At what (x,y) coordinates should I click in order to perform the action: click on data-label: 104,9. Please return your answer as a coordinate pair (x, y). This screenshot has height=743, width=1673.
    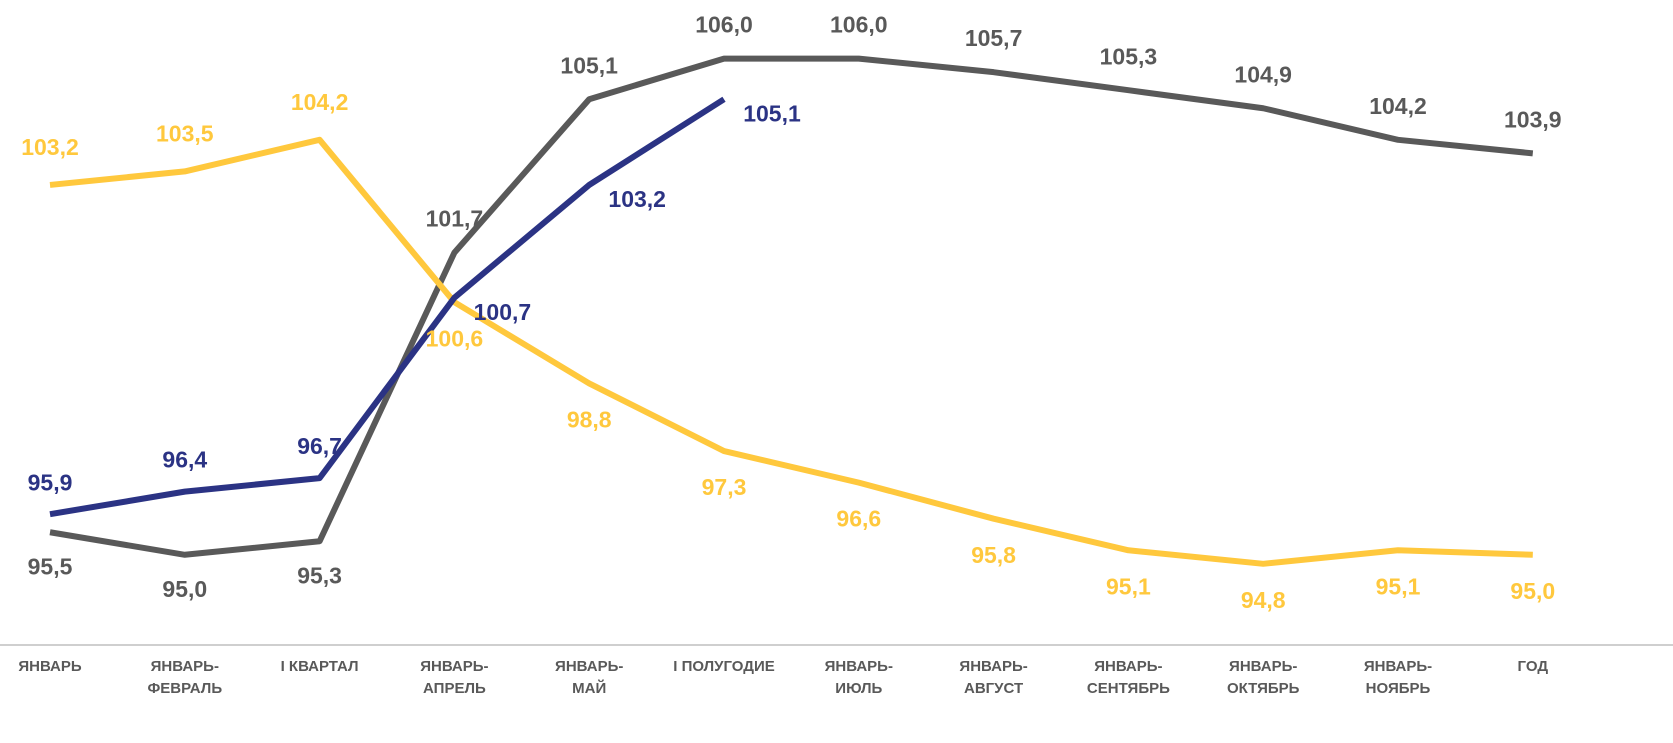
    Looking at the image, I should click on (1263, 74).